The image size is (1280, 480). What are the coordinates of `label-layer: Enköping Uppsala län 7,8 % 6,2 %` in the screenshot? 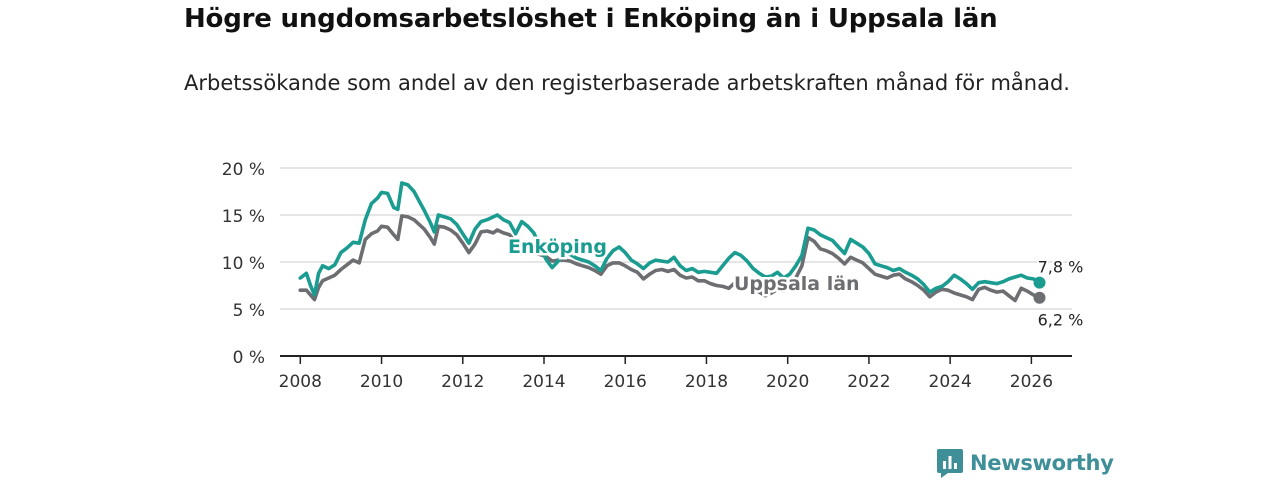 It's located at (796, 283).